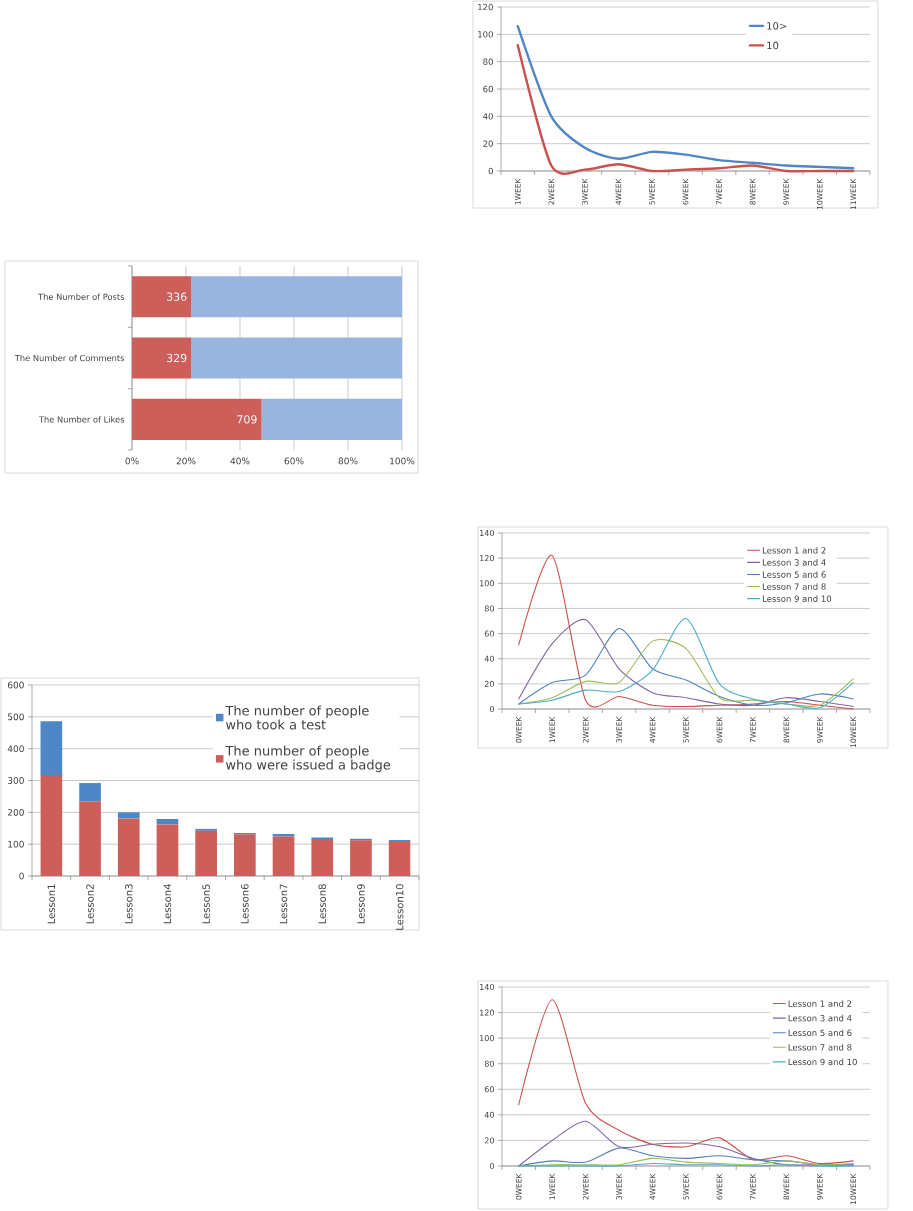 The width and height of the screenshot is (913, 1211). I want to click on x-tick-label: Lesson7, so click(283, 904).